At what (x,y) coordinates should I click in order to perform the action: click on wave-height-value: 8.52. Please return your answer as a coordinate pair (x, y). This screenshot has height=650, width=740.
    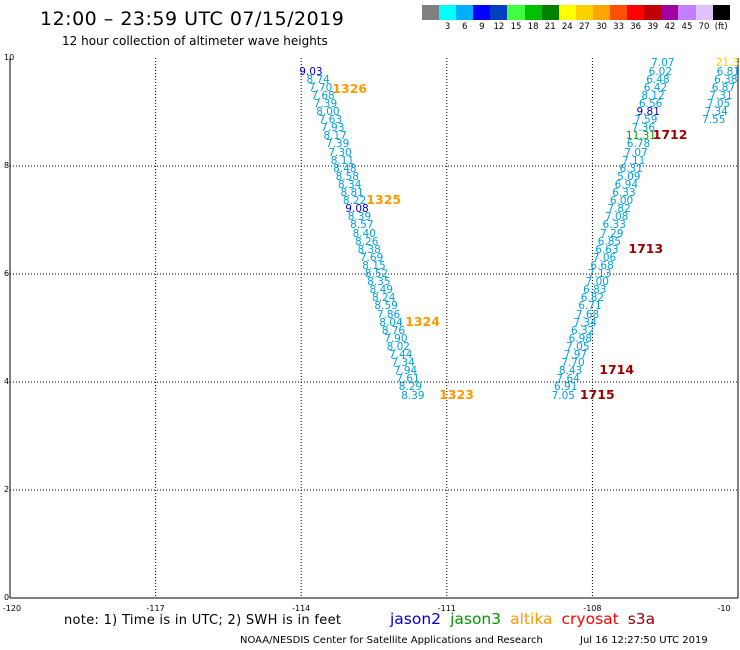
    Looking at the image, I should click on (376, 274).